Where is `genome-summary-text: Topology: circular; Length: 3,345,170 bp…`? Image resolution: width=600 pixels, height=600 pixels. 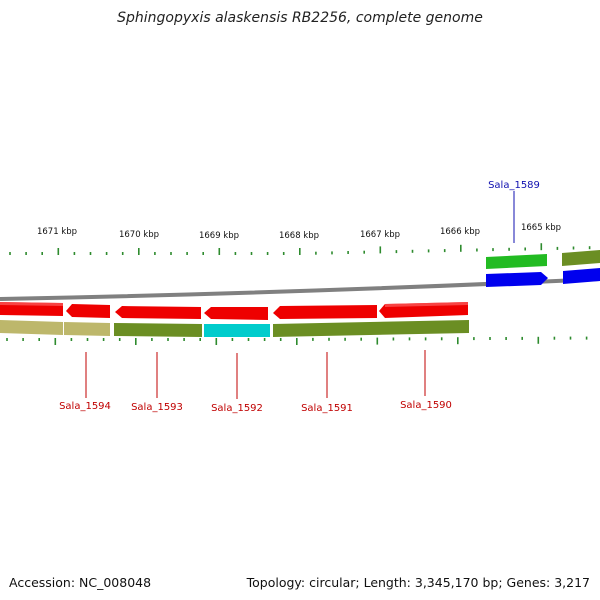 genome-summary-text: Topology: circular; Length: 3,345,170 bp… is located at coordinates (418, 582).